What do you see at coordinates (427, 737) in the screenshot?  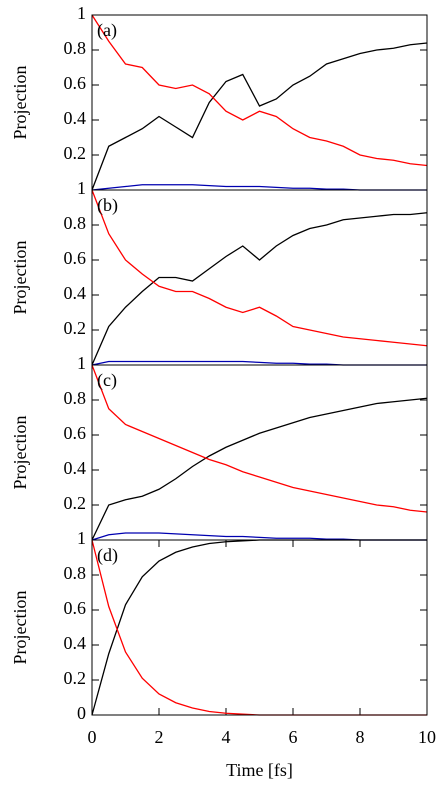 I see `x-tick-label: 10` at bounding box center [427, 737].